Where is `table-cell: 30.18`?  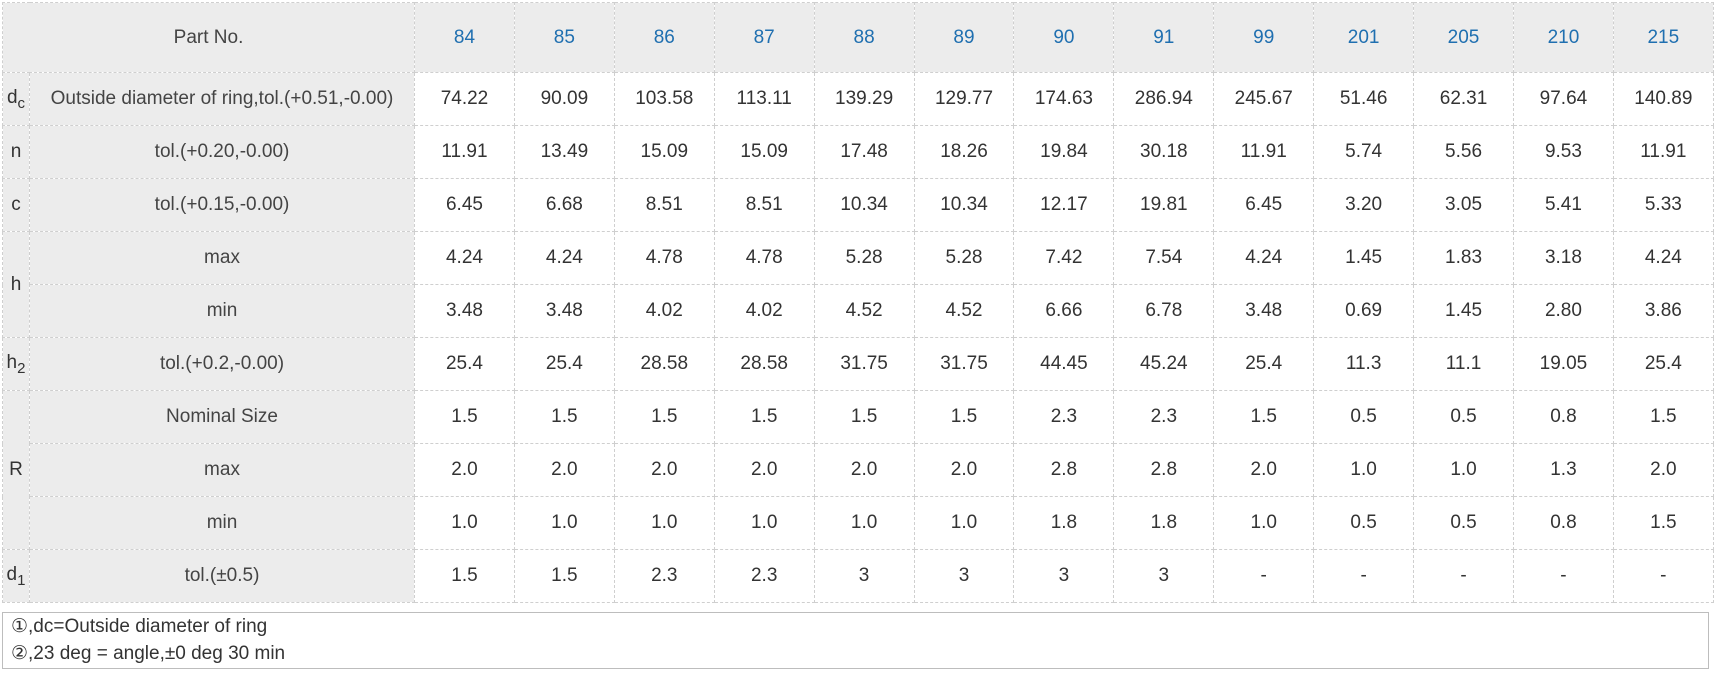
table-cell: 30.18 is located at coordinates (1164, 152).